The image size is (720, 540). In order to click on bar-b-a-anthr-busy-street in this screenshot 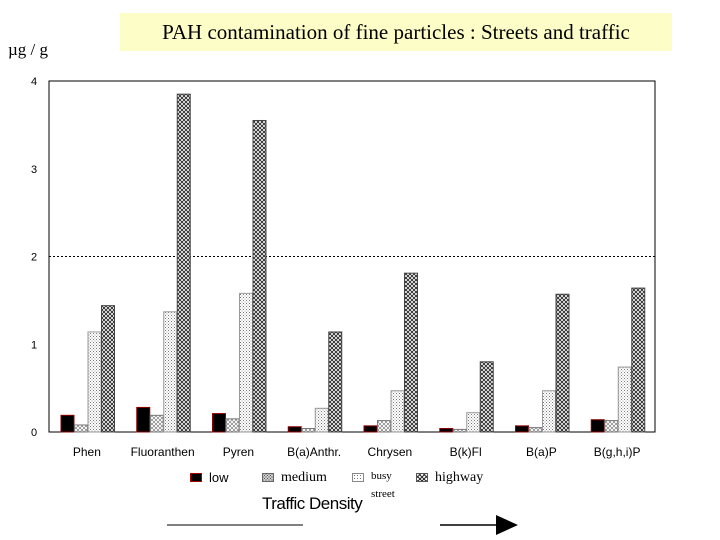, I will do `click(321, 420)`.